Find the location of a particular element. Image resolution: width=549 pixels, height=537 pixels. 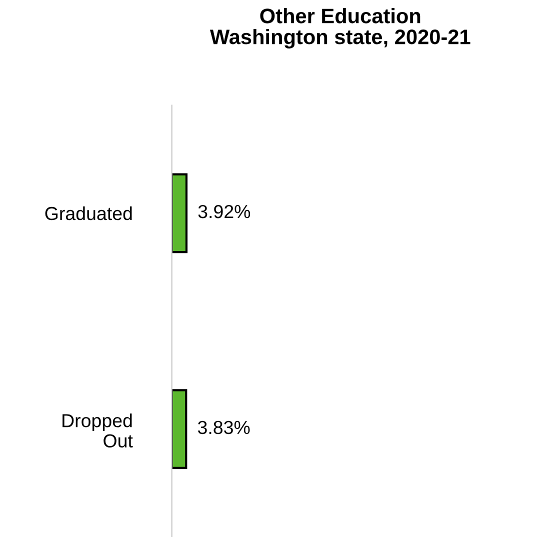

data-label: 3.83% is located at coordinates (224, 427).